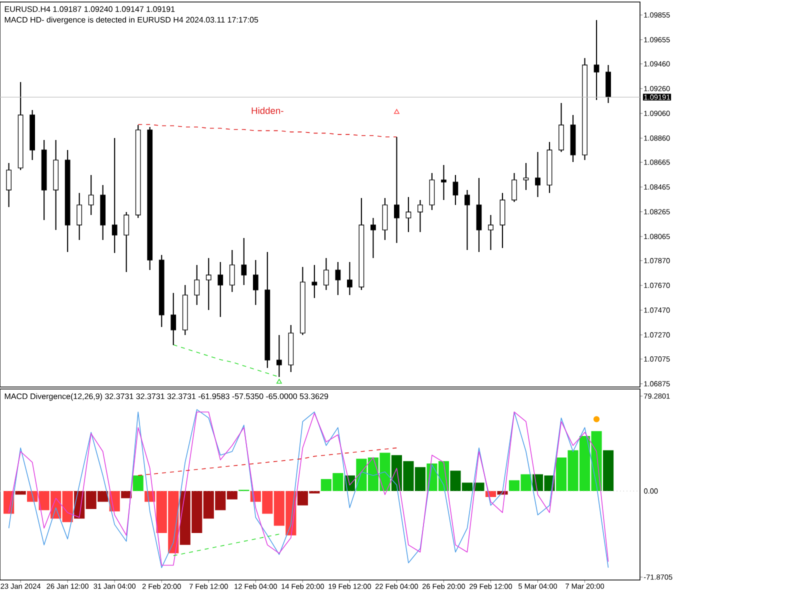 This screenshot has height=600, width=800. Describe the element at coordinates (131, 20) in the screenshot. I see `text: MACD HD- divergence is detected in EURUSD H4 2024.03.11 17:17:05` at that location.